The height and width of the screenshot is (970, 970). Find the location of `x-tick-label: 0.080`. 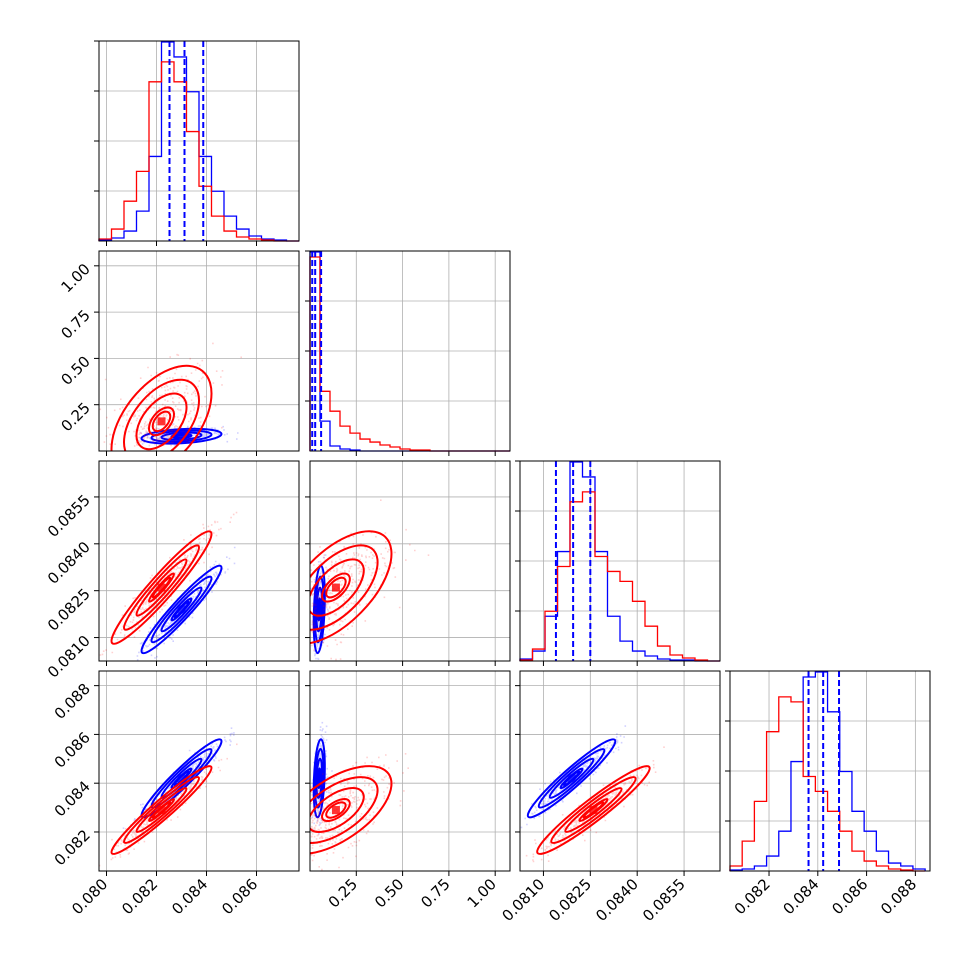

x-tick-label: 0.080 is located at coordinates (89, 896).